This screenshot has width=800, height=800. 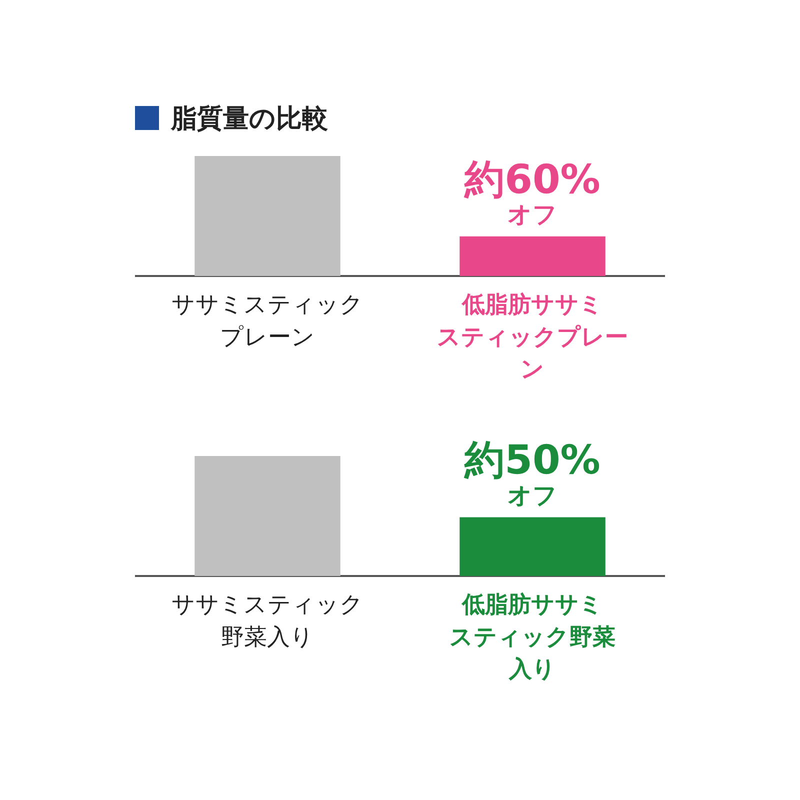 What do you see at coordinates (533, 637) in the screenshot?
I see `x-tick-label: 低脂肪ササミスティック野菜入り` at bounding box center [533, 637].